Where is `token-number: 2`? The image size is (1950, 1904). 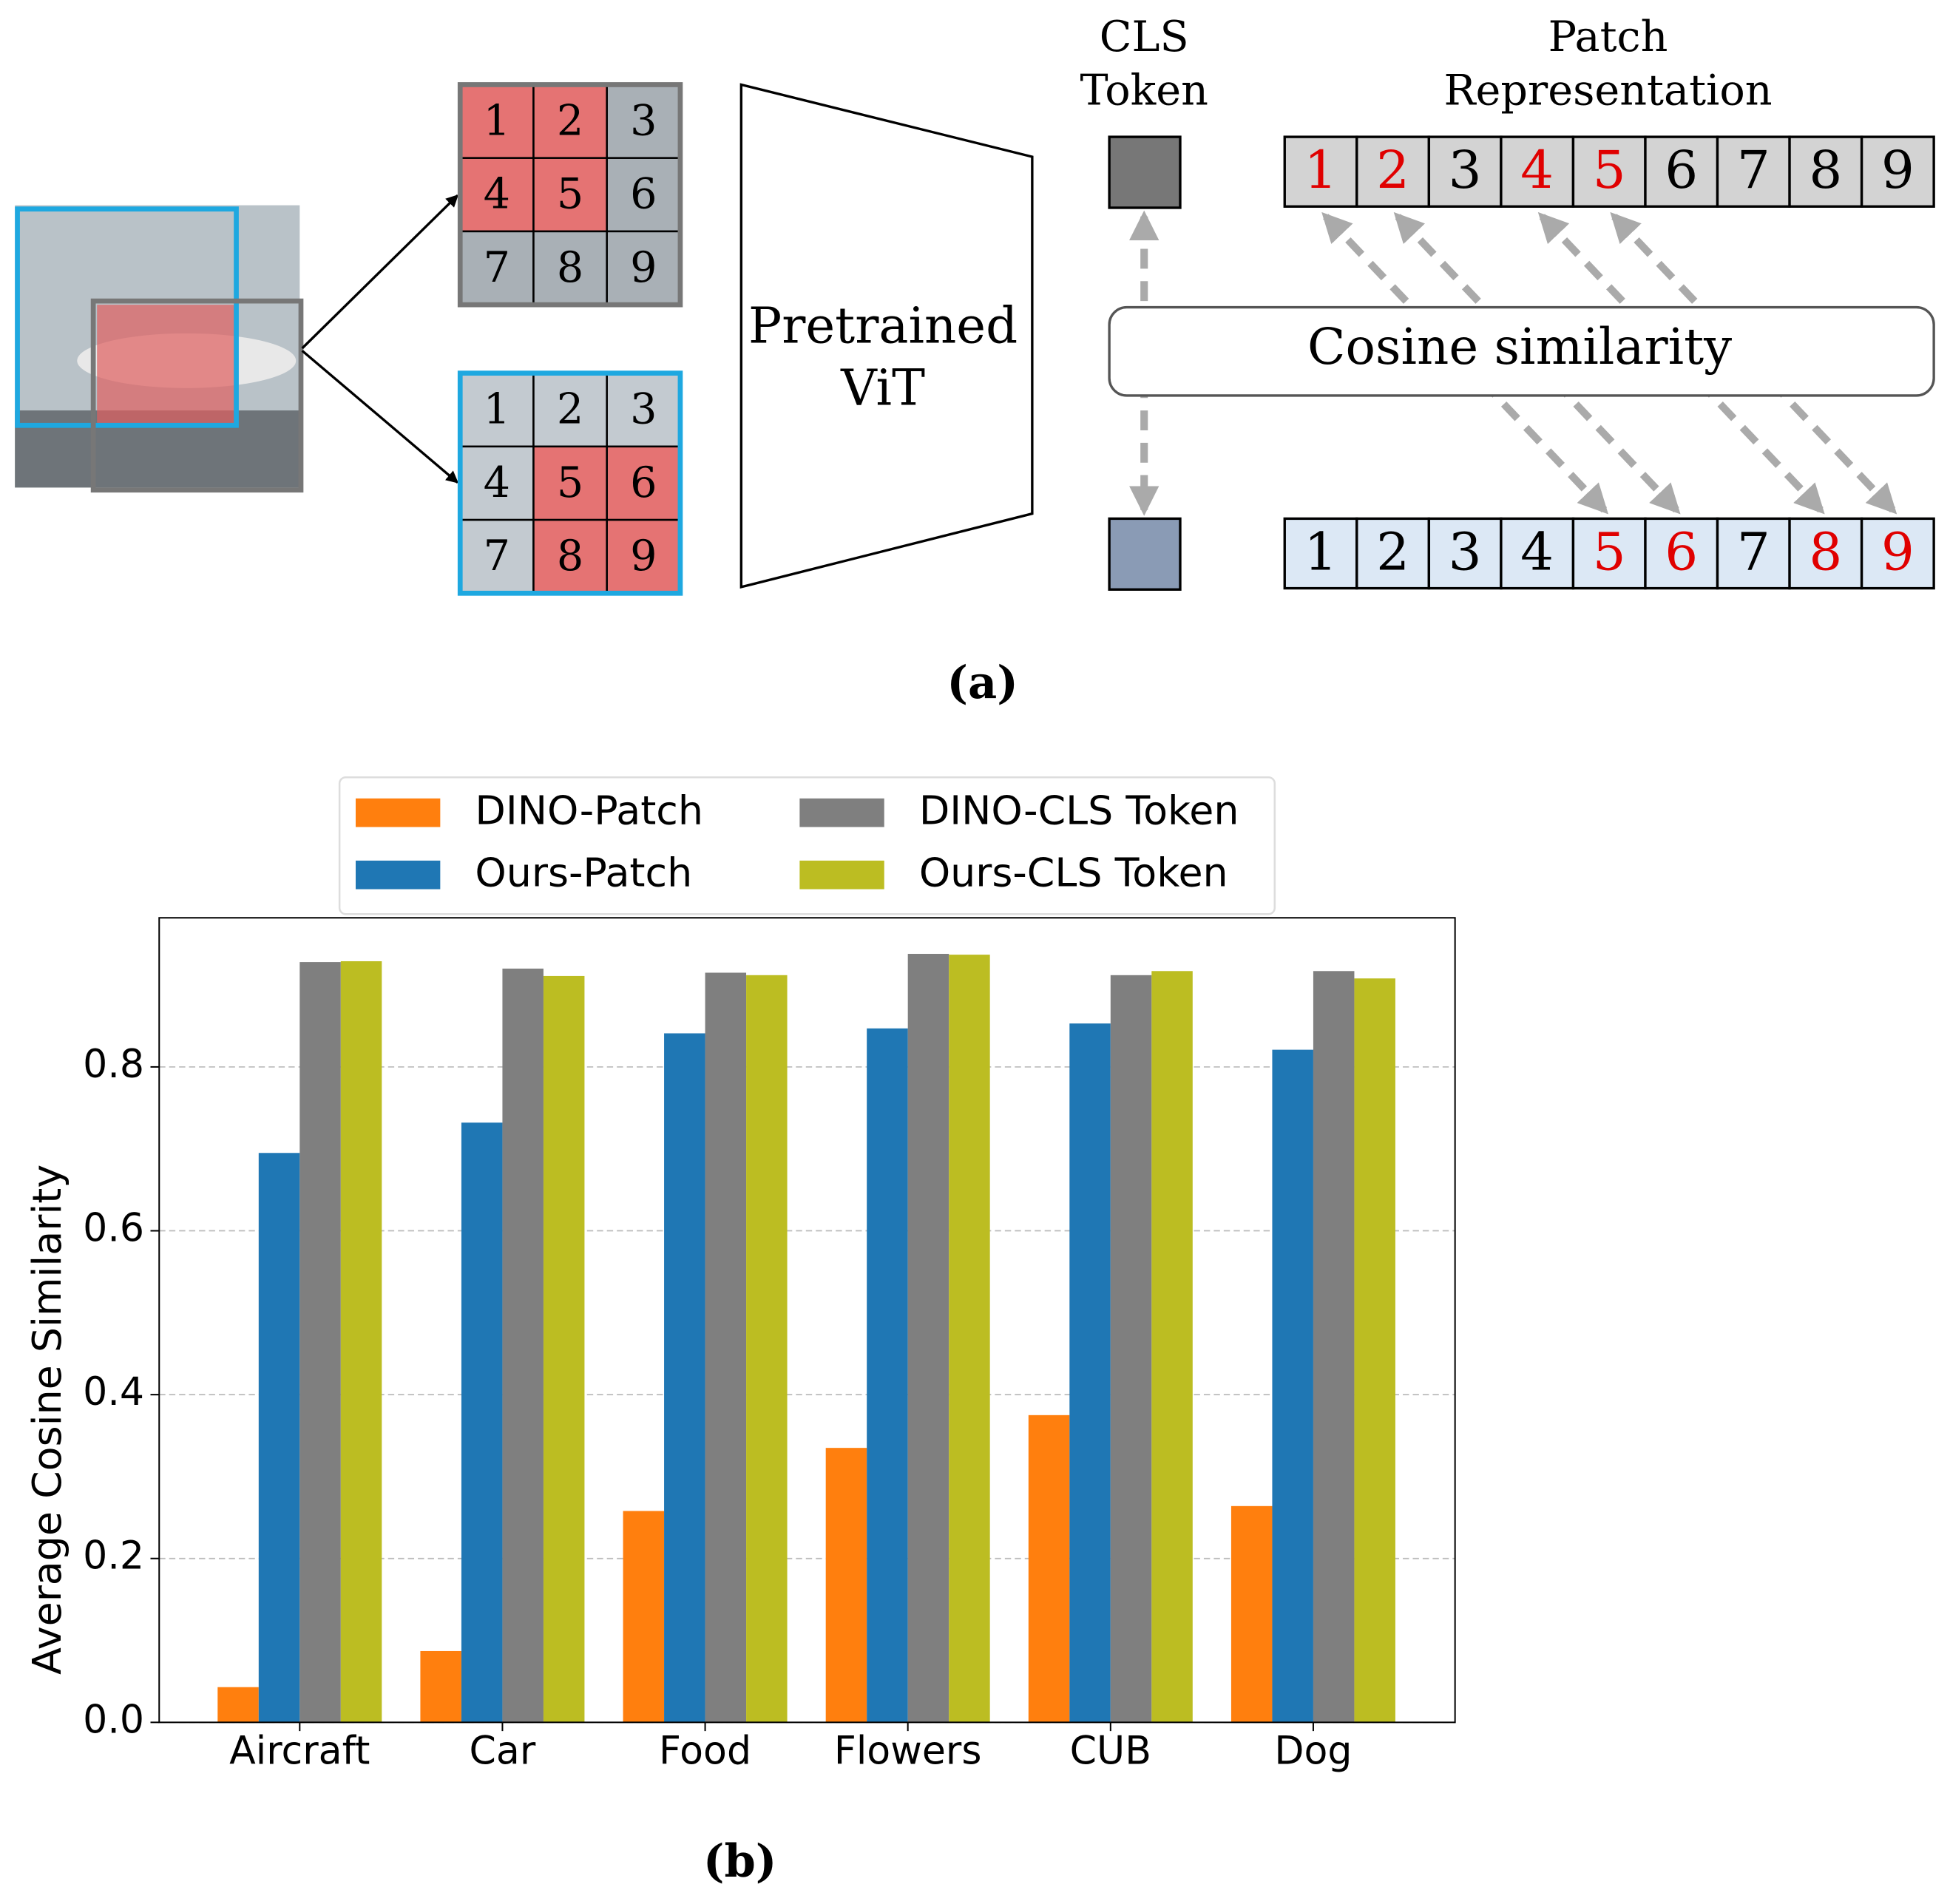
token-number: 2 is located at coordinates (1392, 169).